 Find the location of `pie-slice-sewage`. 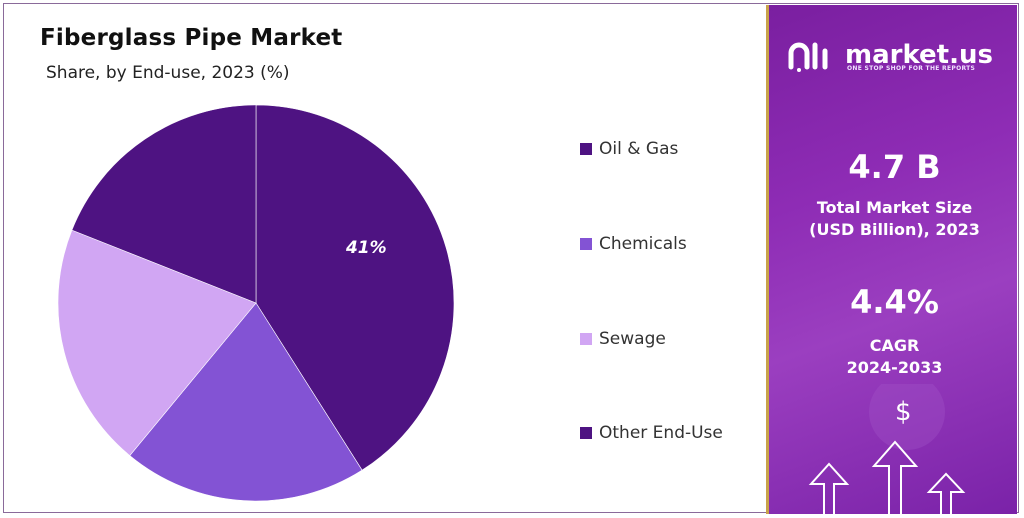

pie-slice-sewage is located at coordinates (157, 342).